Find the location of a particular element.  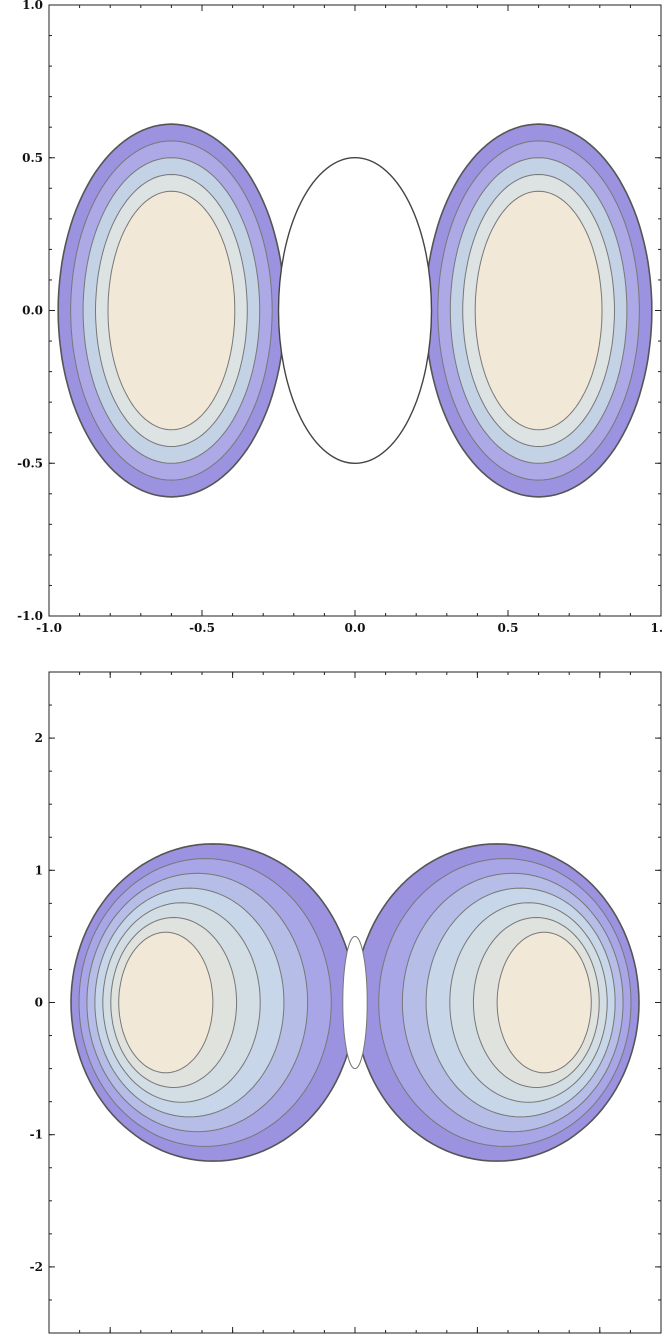

y-tick-label: 0 is located at coordinates (39, 1003).